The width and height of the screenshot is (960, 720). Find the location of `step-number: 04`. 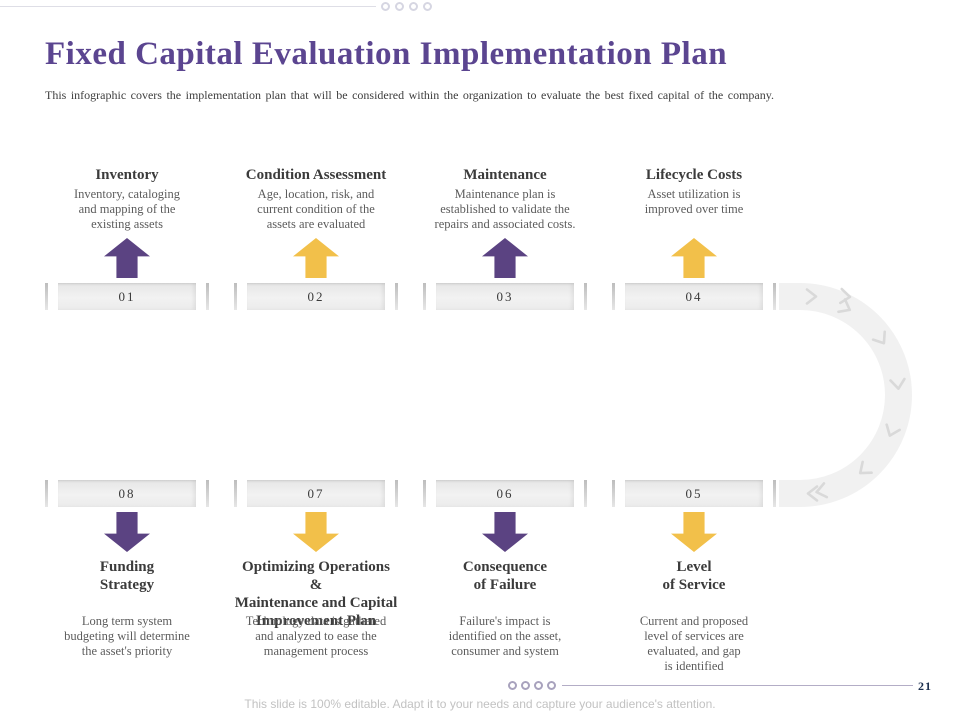

step-number: 04 is located at coordinates (694, 296).